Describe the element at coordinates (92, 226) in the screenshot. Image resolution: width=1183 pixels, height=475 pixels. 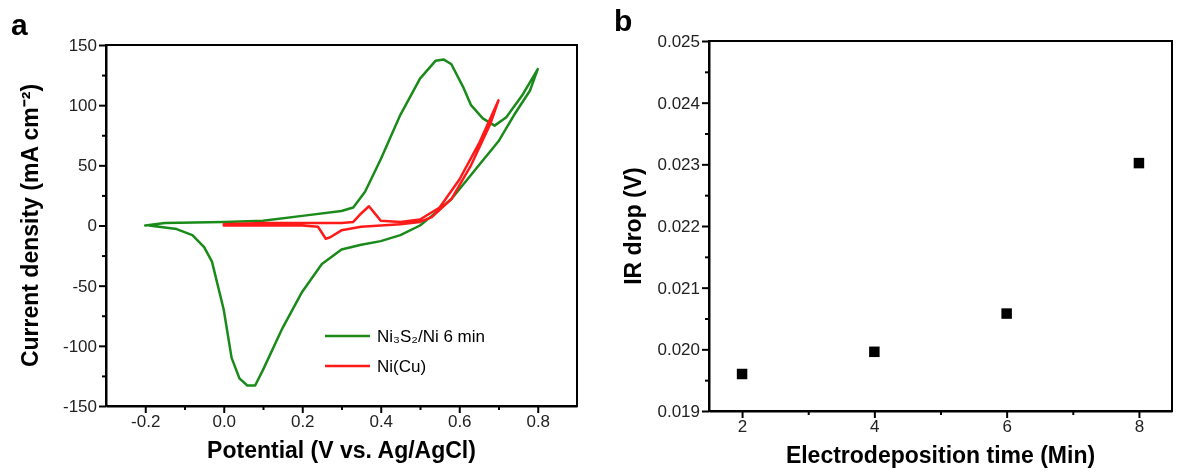
I see `y-tick-label: 0` at that location.